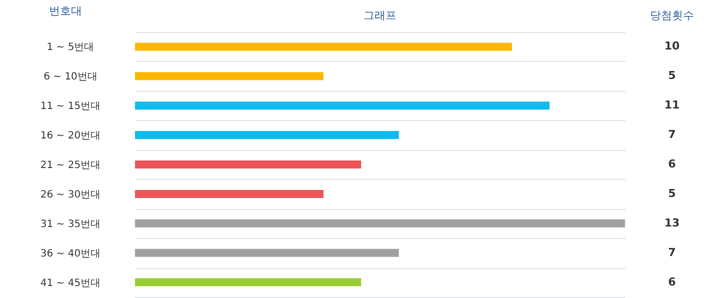  I want to click on y-tick-label: 21 ~ 25번대, so click(70, 165).